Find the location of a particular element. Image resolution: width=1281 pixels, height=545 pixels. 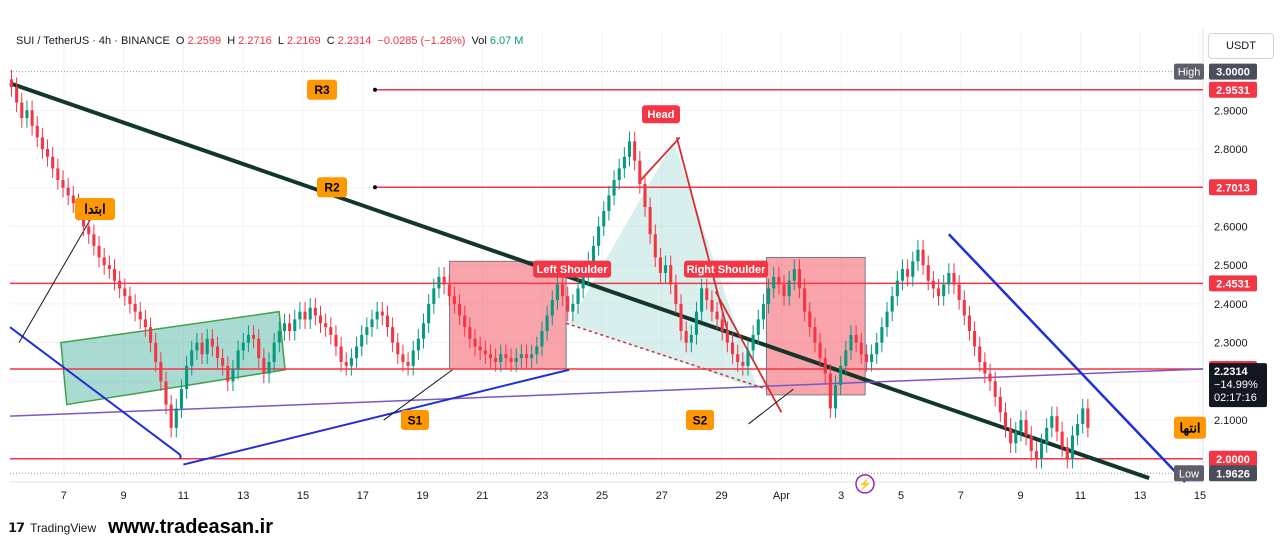

current-change: −14.99% is located at coordinates (1236, 385).